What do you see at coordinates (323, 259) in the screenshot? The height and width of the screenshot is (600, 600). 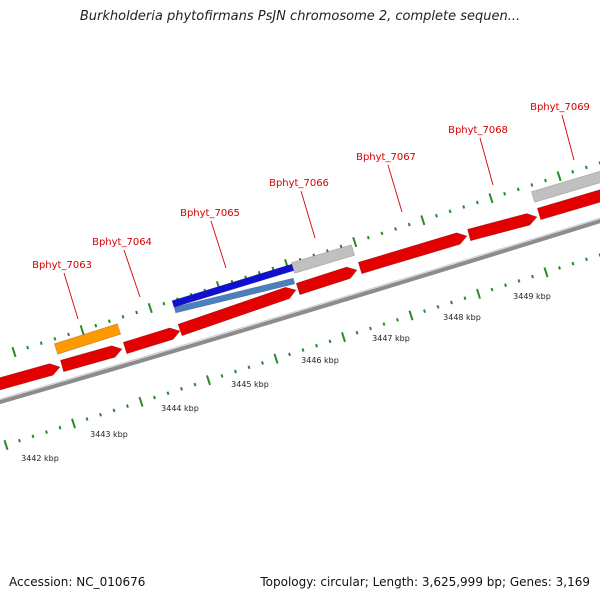 I see `gray-feature` at bounding box center [323, 259].